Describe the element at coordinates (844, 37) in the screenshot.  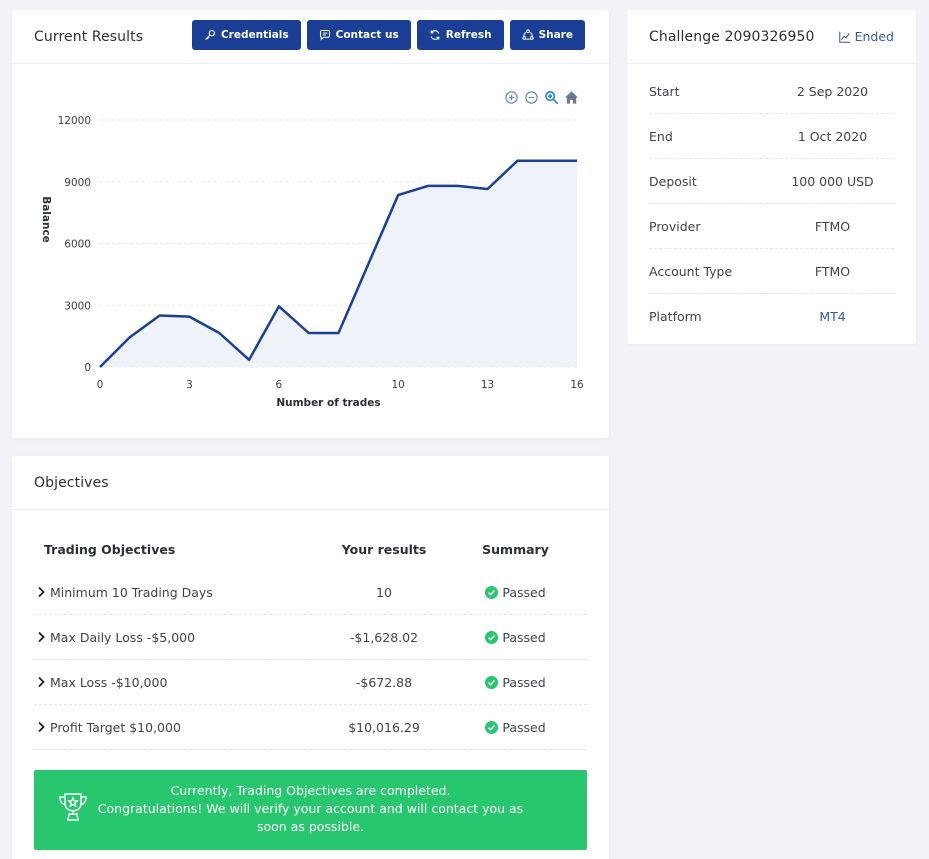
I see `line-chart-icon` at that location.